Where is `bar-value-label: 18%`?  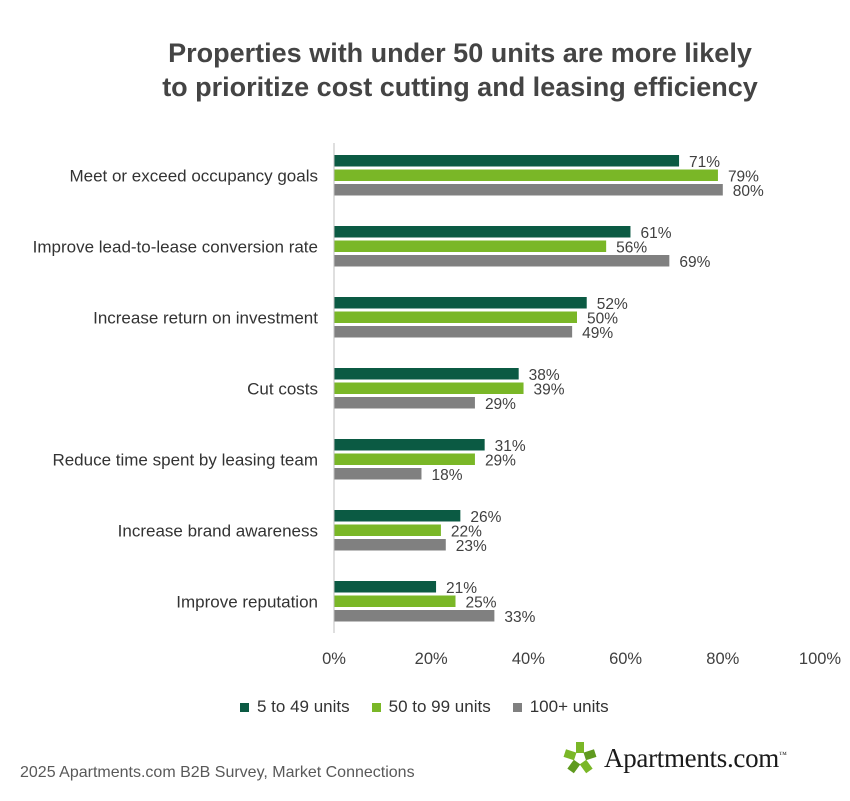 bar-value-label: 18% is located at coordinates (446, 475).